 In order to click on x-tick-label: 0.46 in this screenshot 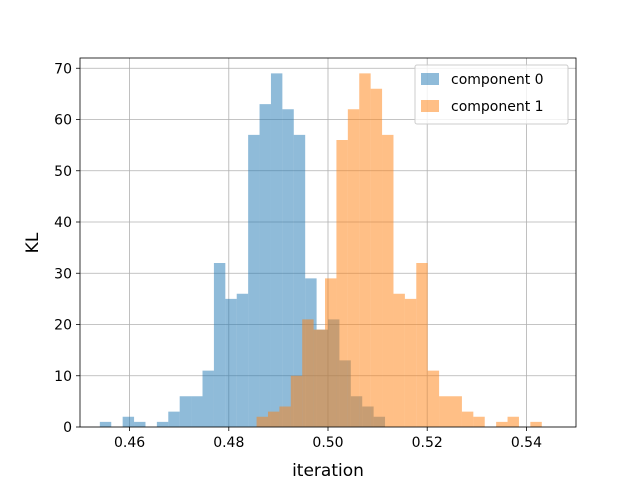, I will do `click(129, 443)`.